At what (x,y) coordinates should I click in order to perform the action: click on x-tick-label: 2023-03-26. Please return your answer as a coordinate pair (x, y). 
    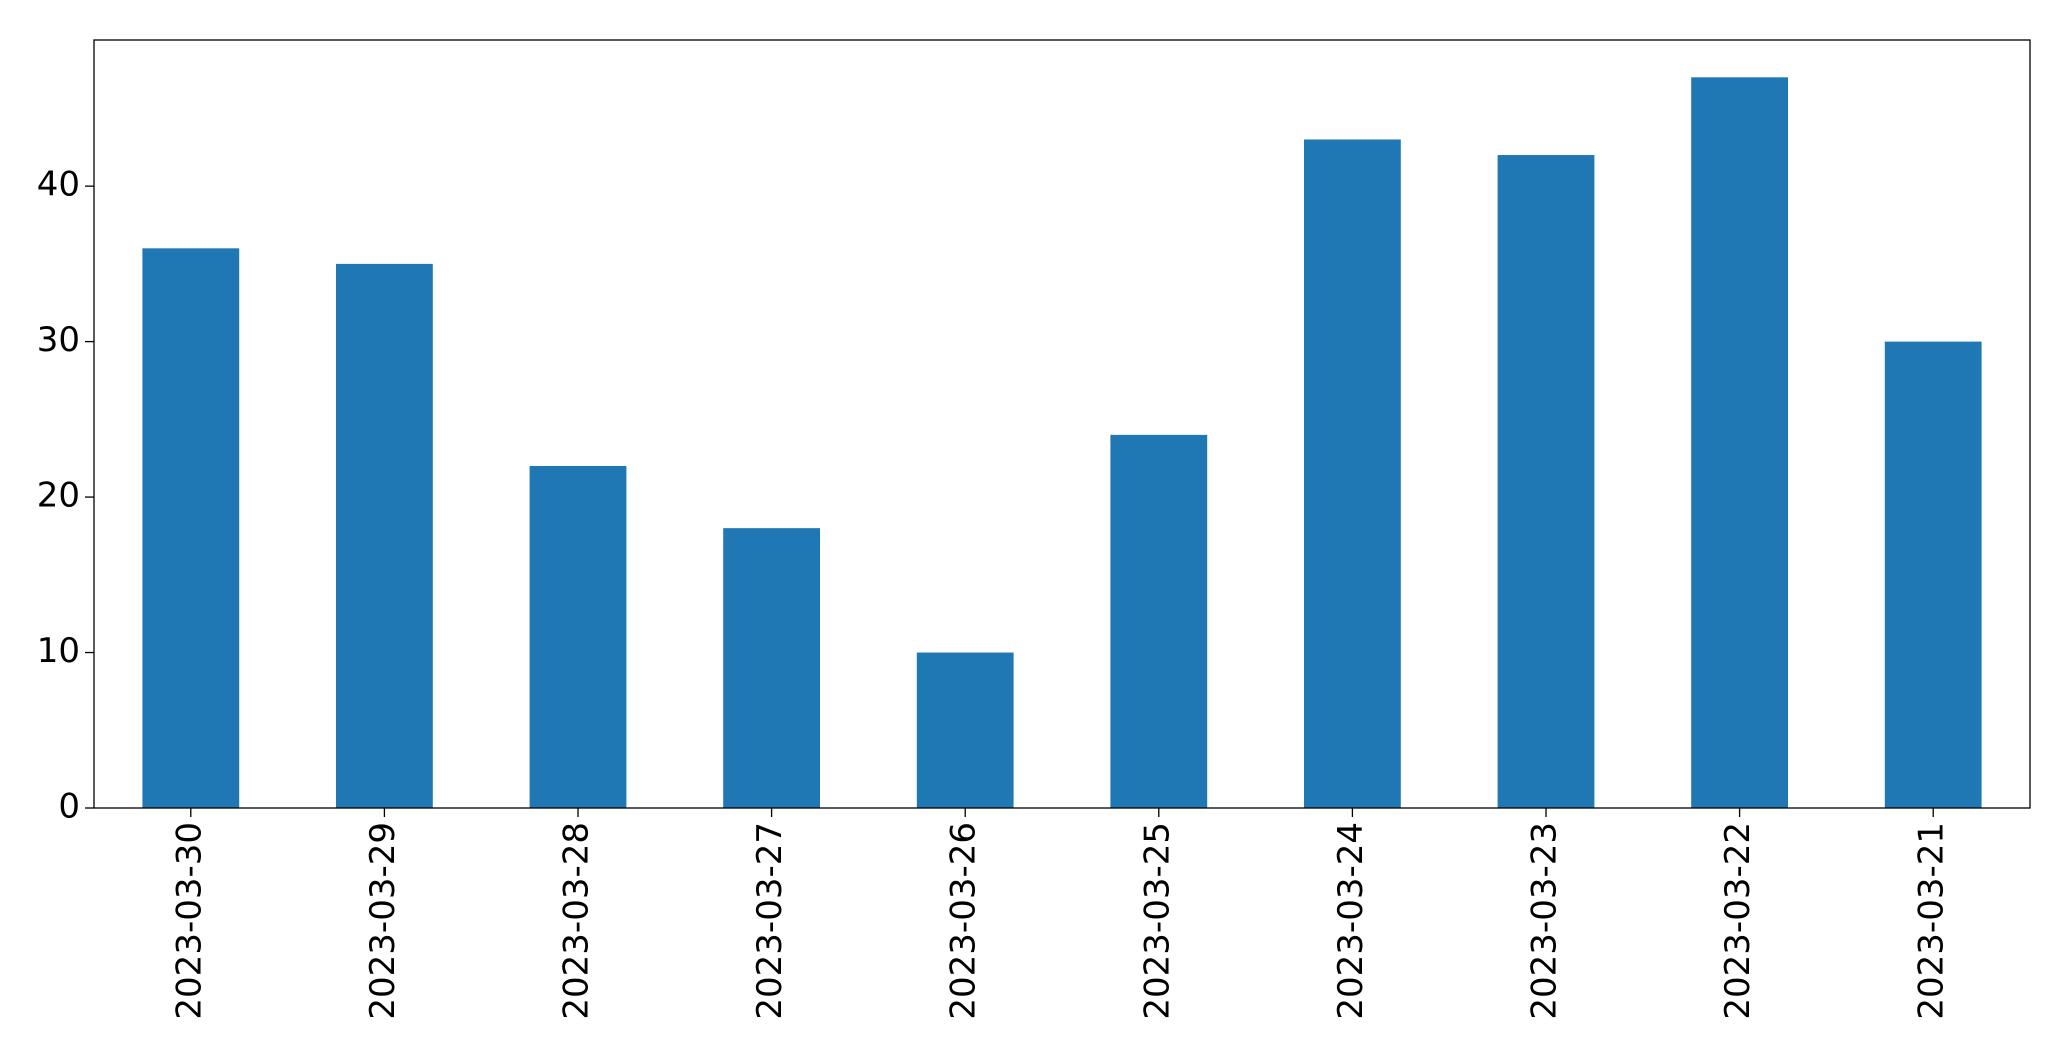
    Looking at the image, I should click on (964, 921).